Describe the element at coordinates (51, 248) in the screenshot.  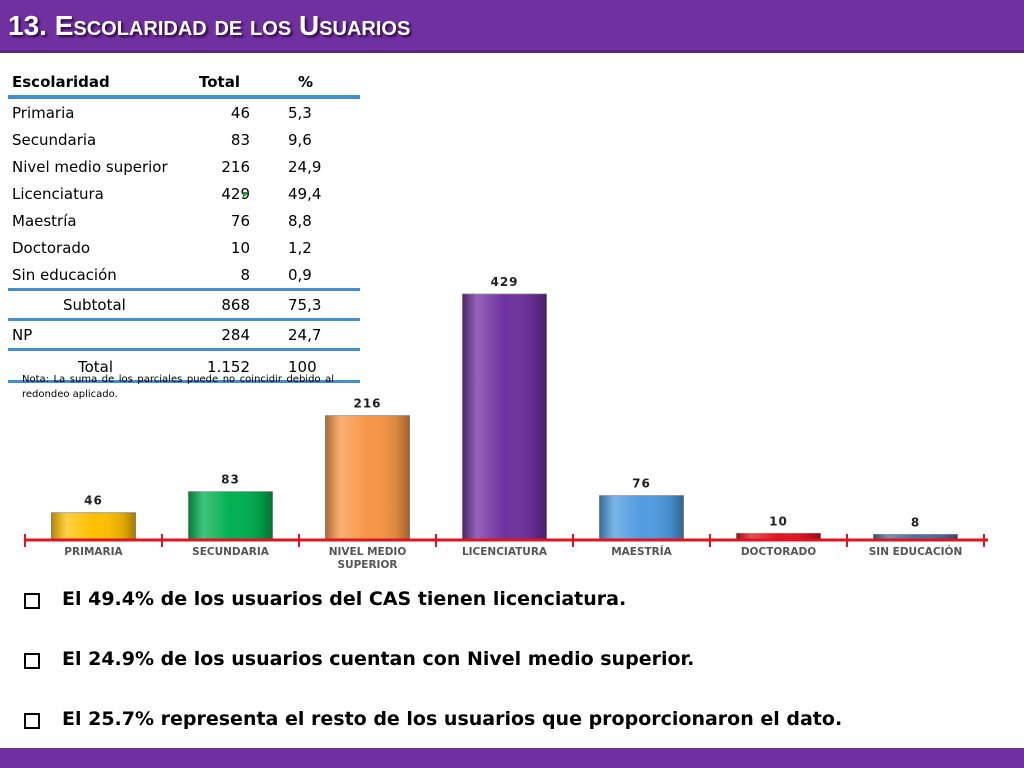
I see `row-label: Doctorado` at that location.